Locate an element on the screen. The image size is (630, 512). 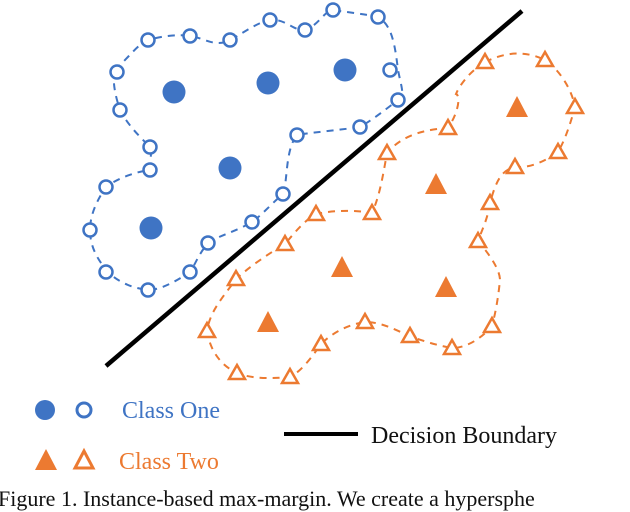
legend-class-one-label: Class One is located at coordinates (171, 411).